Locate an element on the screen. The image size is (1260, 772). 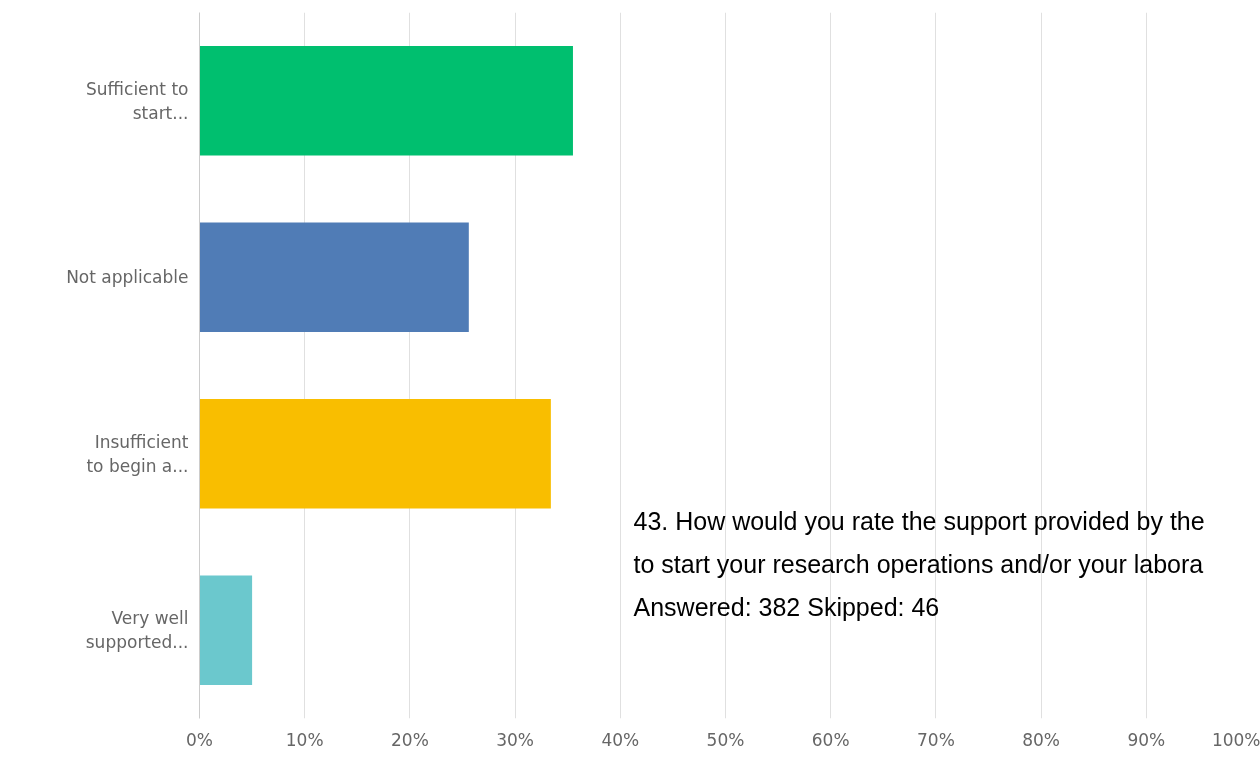
y-tick-label: Not applicable is located at coordinates (127, 277).